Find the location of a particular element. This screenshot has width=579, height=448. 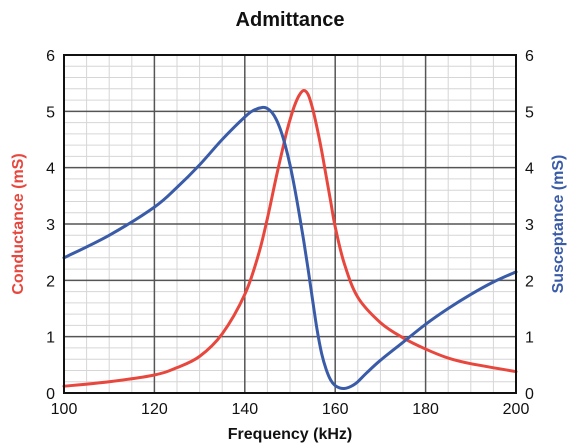

y-tick-label-right: 0 is located at coordinates (529, 394).